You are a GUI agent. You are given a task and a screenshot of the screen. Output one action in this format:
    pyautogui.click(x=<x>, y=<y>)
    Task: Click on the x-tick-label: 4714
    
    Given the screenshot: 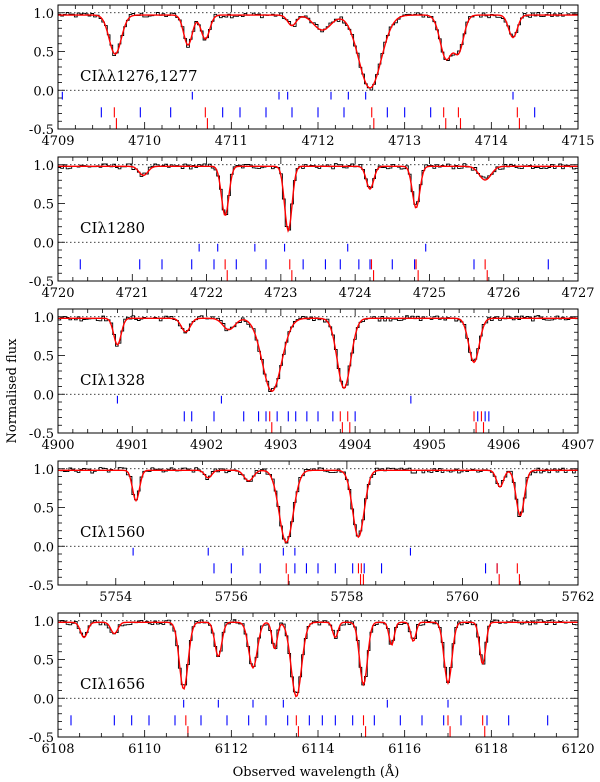 What is the action you would take?
    pyautogui.click(x=491, y=141)
    